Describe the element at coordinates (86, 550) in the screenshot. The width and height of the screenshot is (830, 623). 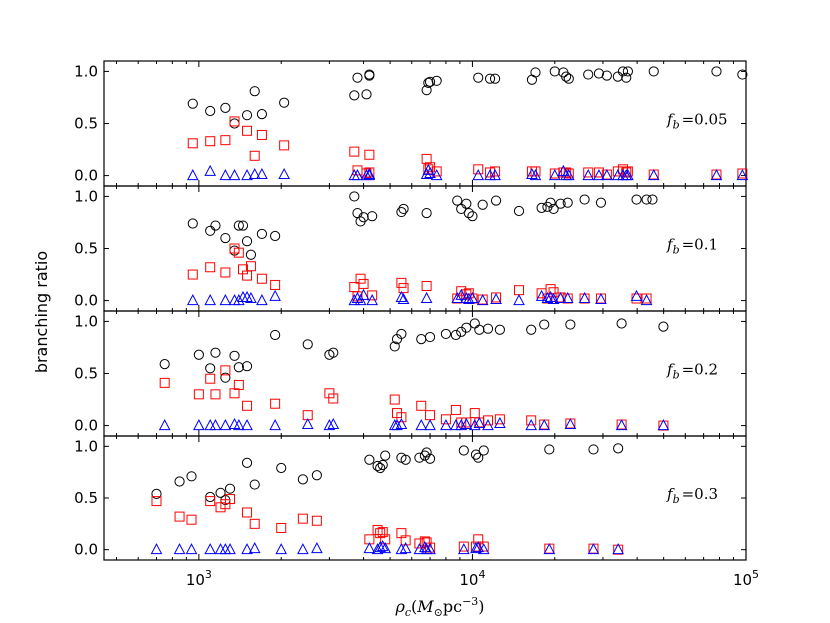
I see `y-tick-label: 0.0` at that location.